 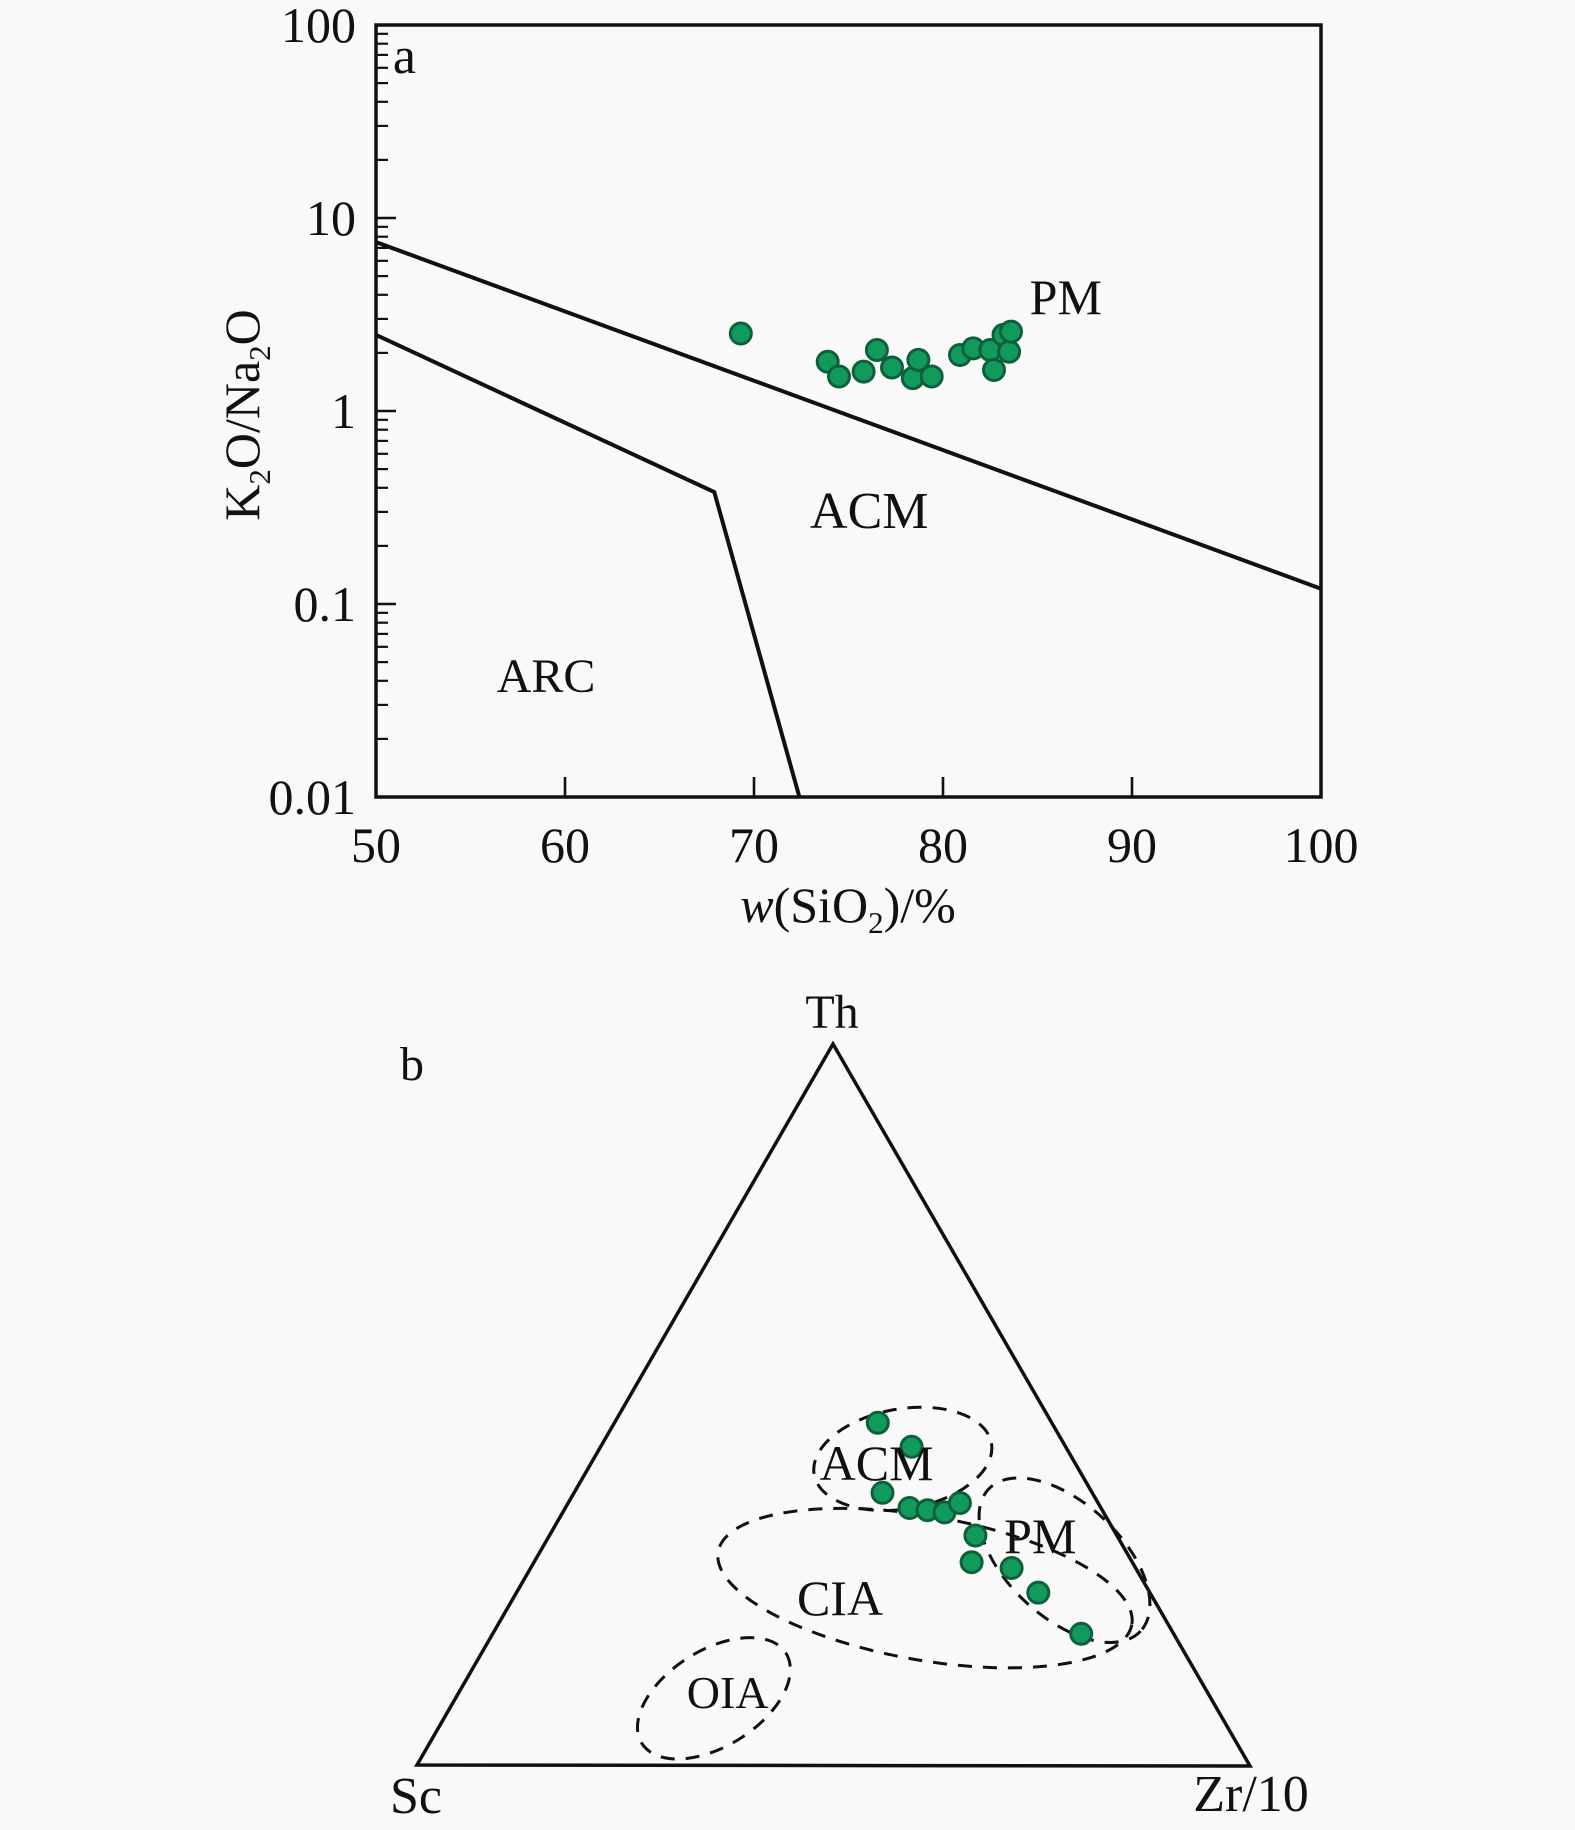 I want to click on region-label-pm: PM, so click(x=1065, y=296).